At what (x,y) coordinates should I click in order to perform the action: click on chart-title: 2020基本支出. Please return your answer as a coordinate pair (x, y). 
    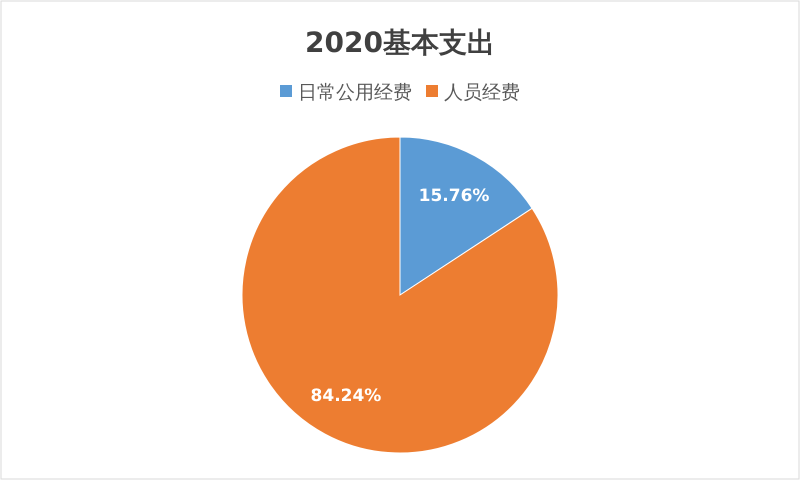
    Looking at the image, I should click on (400, 42).